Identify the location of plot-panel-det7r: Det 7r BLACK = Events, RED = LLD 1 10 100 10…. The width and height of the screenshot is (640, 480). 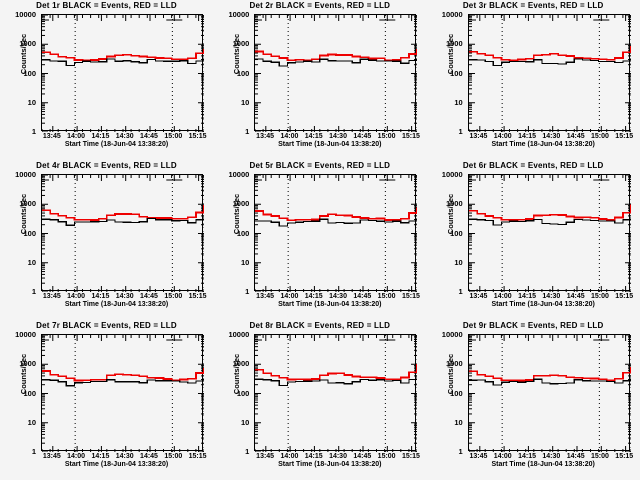
(106, 400).